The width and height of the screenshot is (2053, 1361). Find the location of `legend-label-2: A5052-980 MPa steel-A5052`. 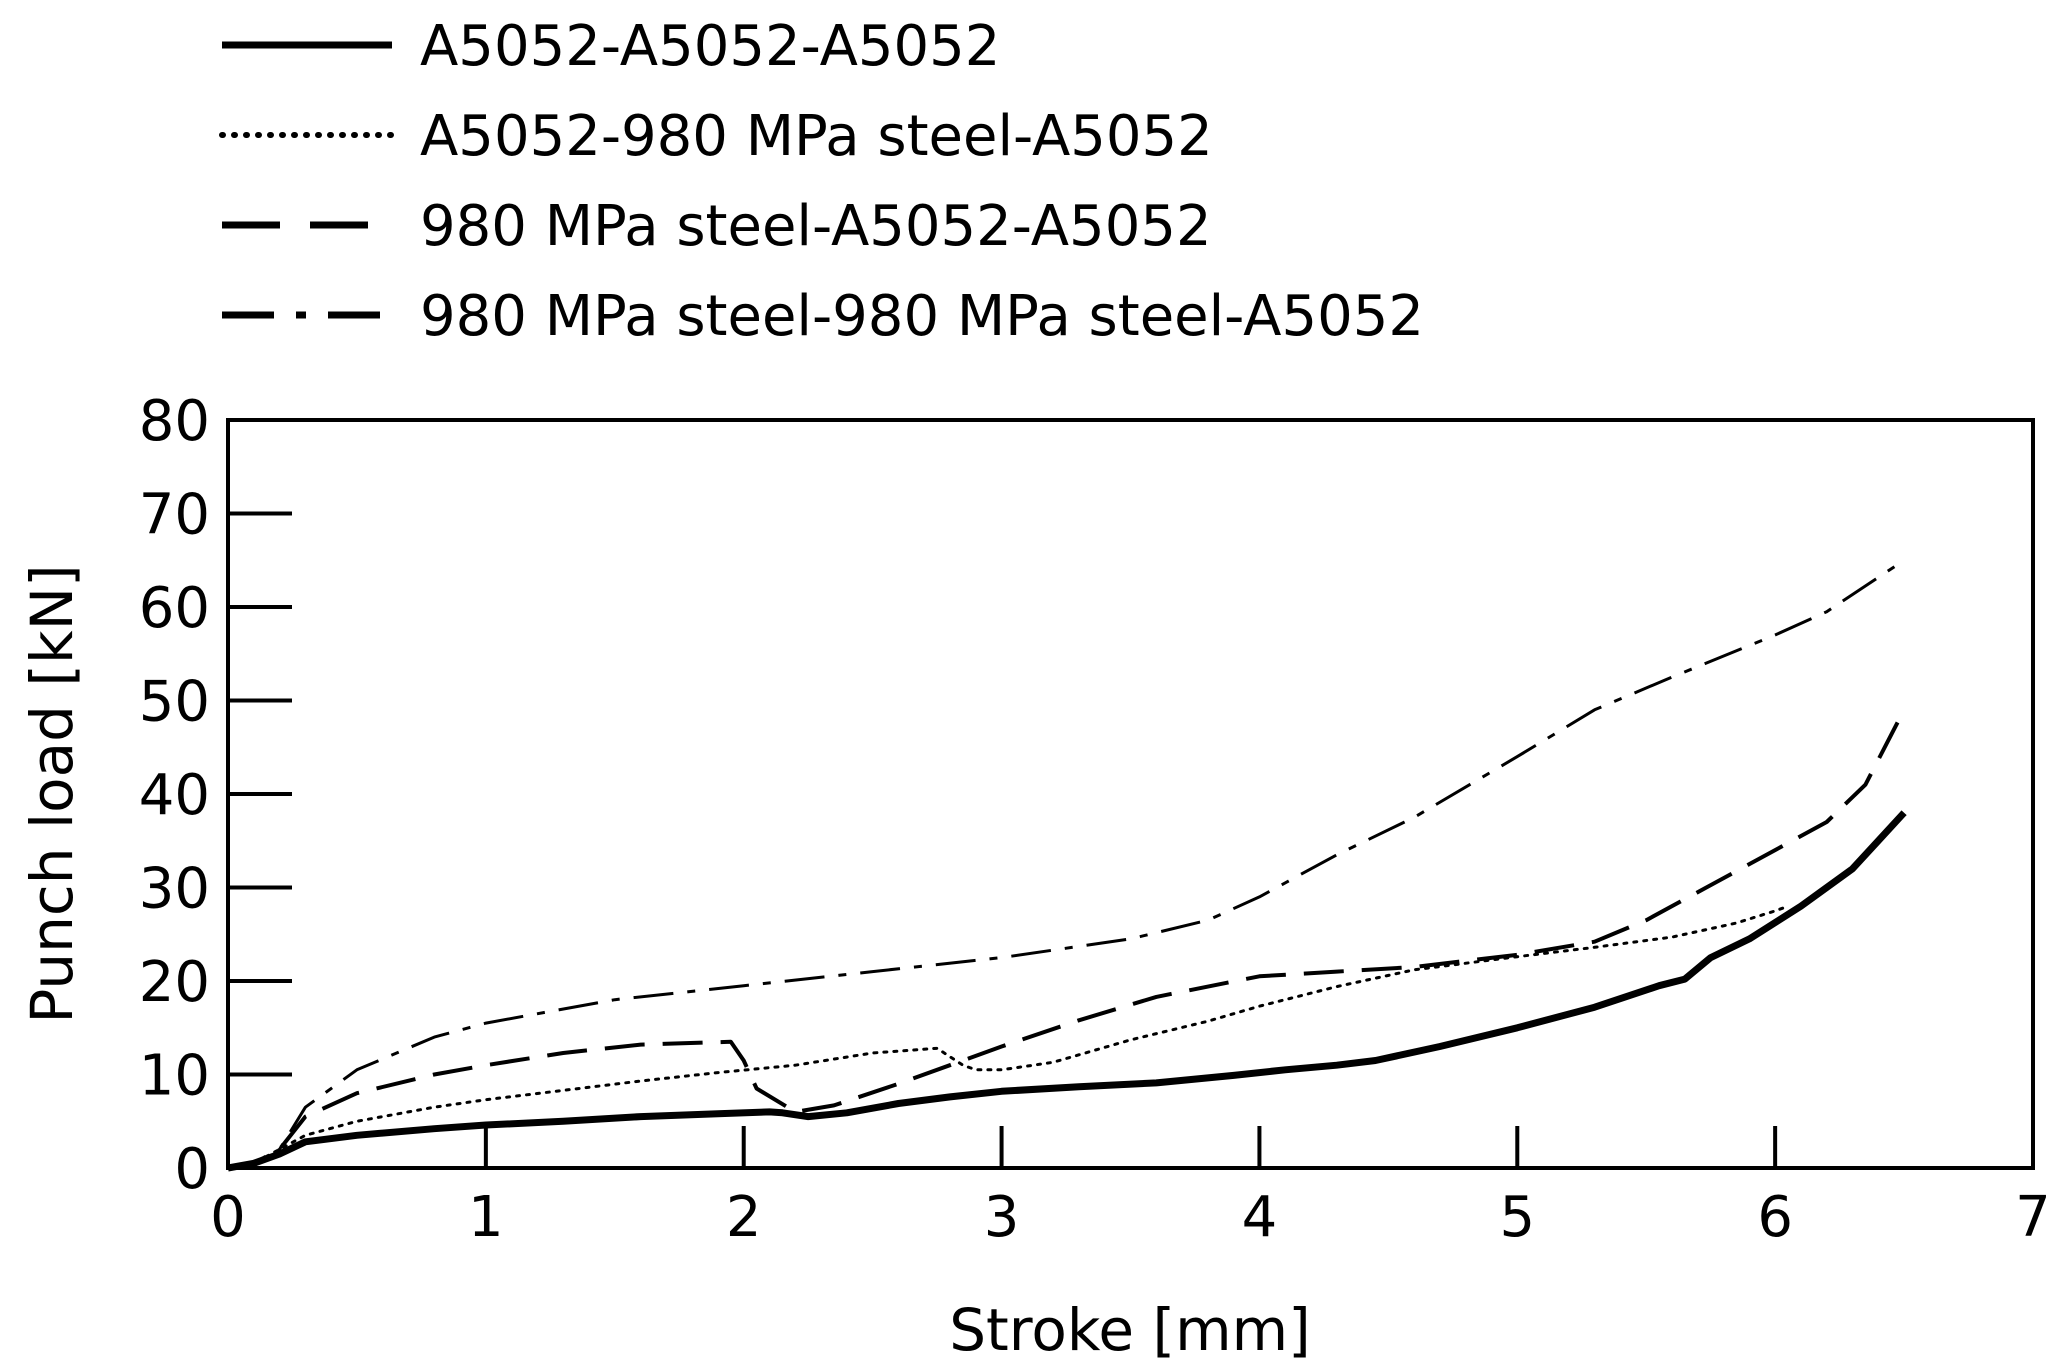

legend-label-2: A5052-980 MPa steel-A5052 is located at coordinates (816, 136).